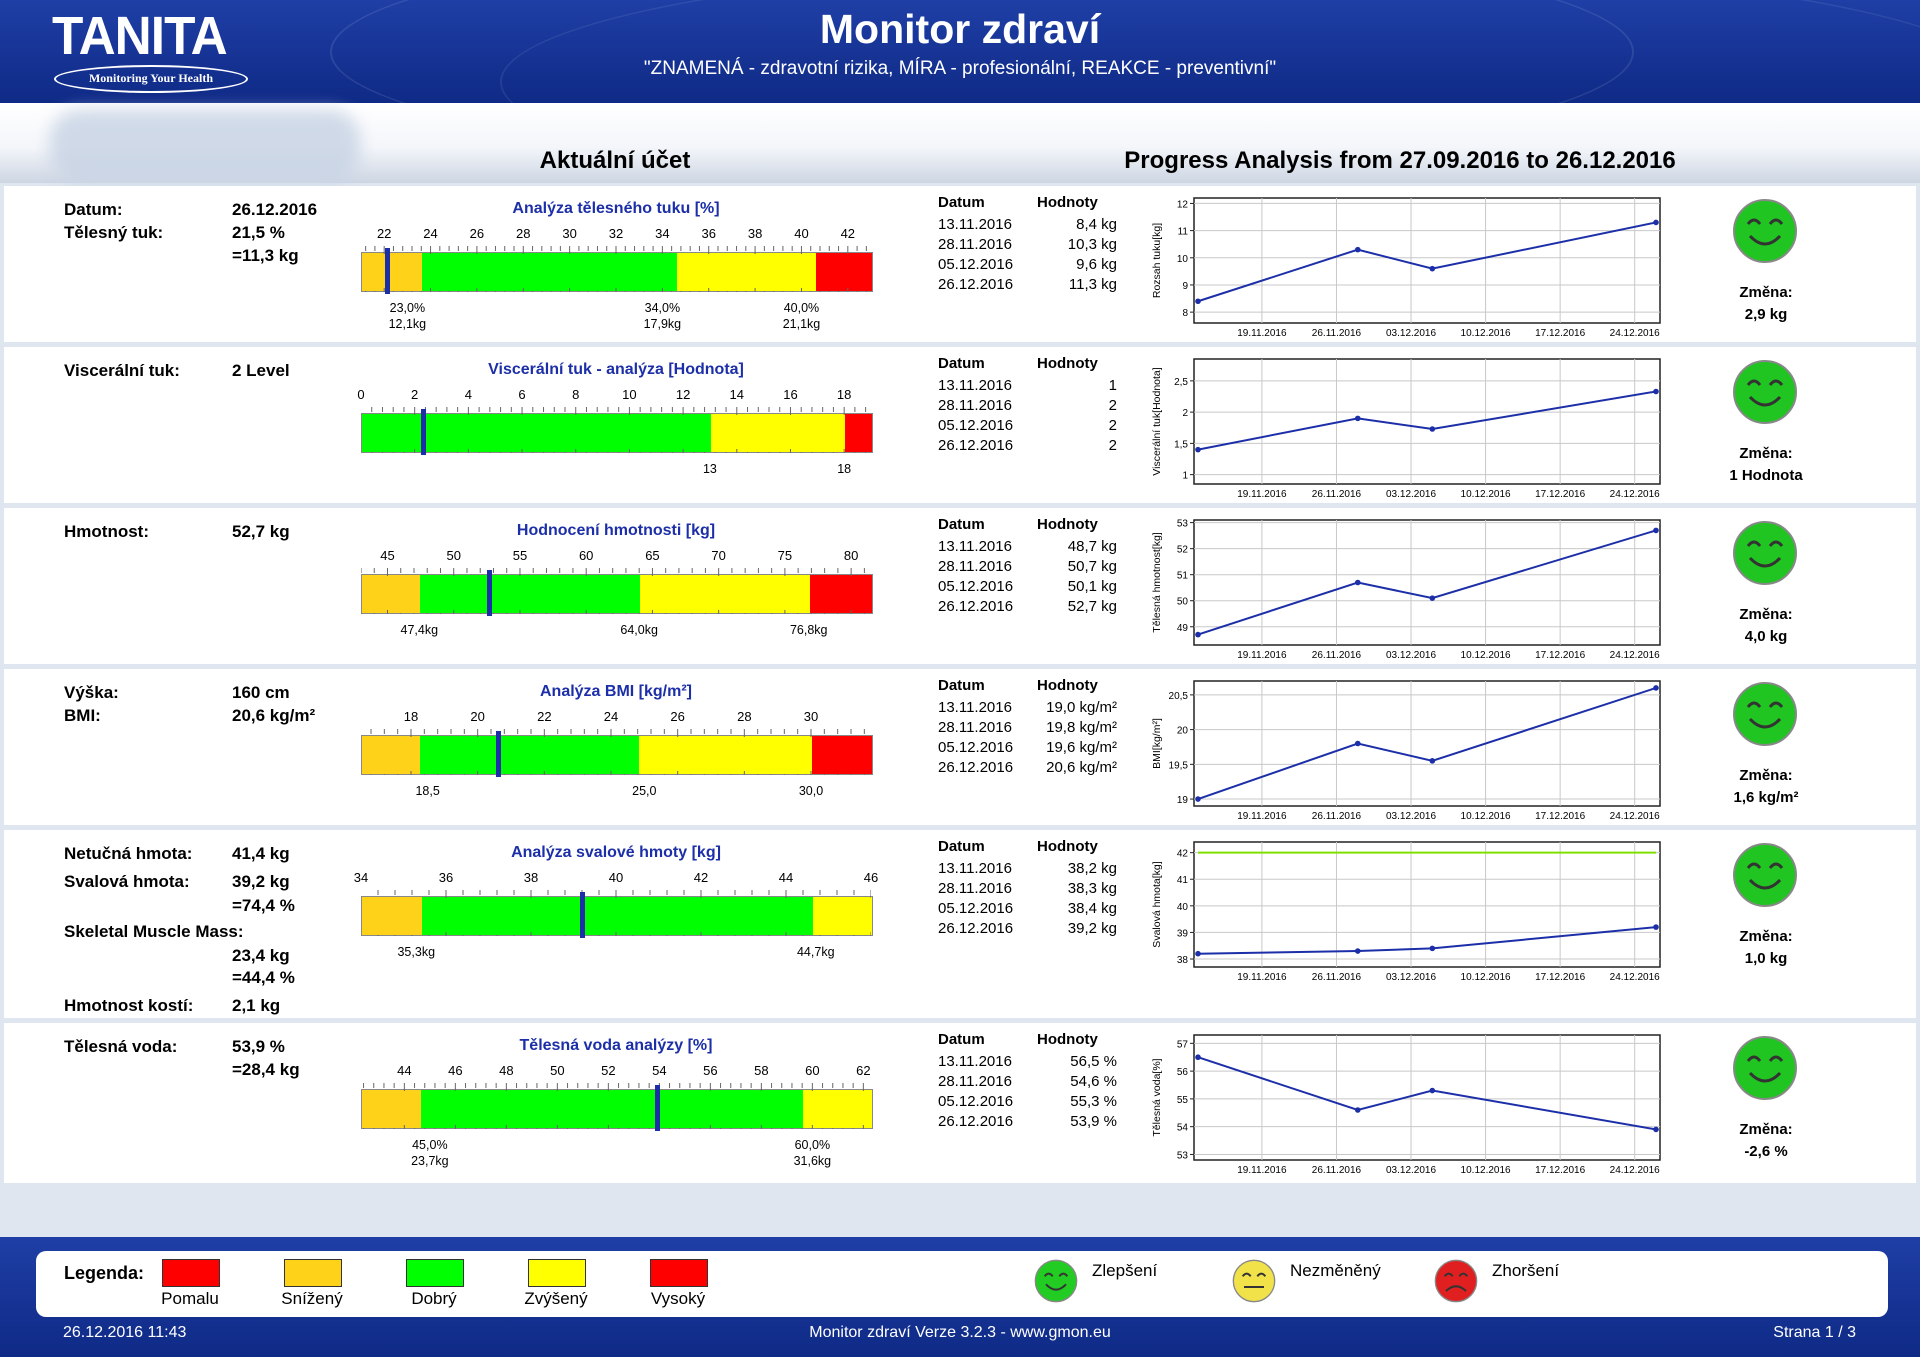 The width and height of the screenshot is (1920, 1357). What do you see at coordinates (802, 316) in the screenshot?
I see `gauge-threshold-label: 40,0% 21,1kg` at bounding box center [802, 316].